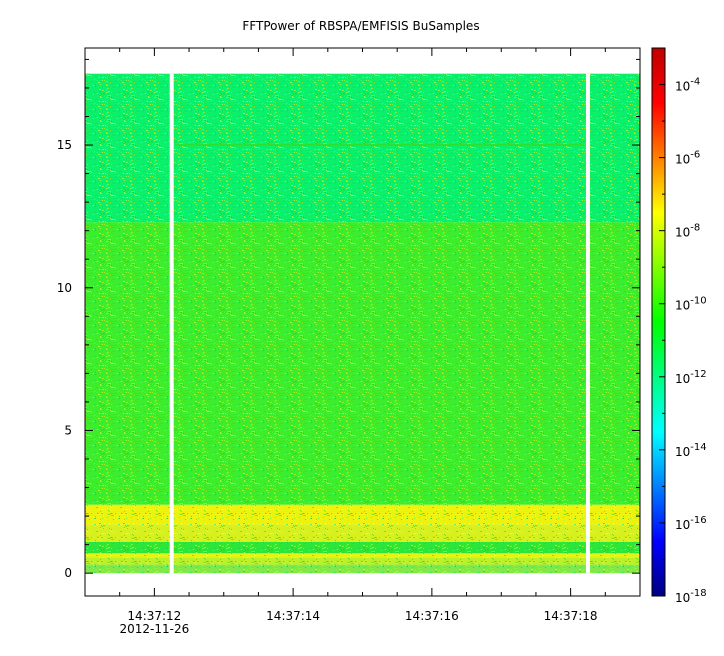 This screenshot has height=656, width=724. What do you see at coordinates (687, 158) in the screenshot?
I see `colorbar-tick-label: 10⁻⁶` at bounding box center [687, 158].